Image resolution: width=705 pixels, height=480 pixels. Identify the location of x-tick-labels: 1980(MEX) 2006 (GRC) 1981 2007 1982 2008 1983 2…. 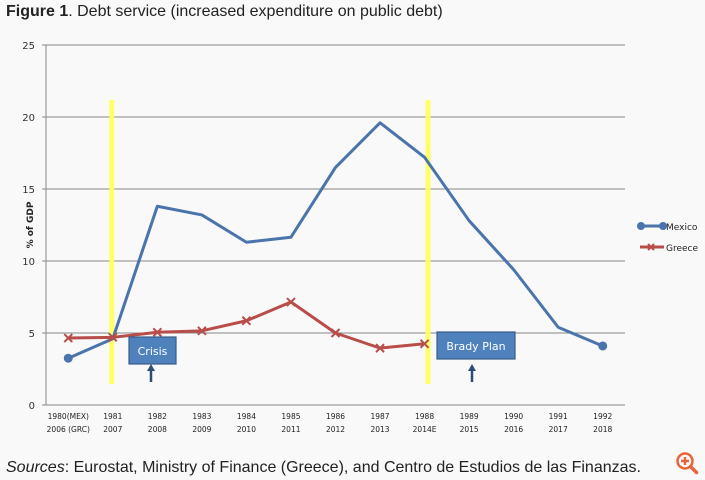
(330, 423).